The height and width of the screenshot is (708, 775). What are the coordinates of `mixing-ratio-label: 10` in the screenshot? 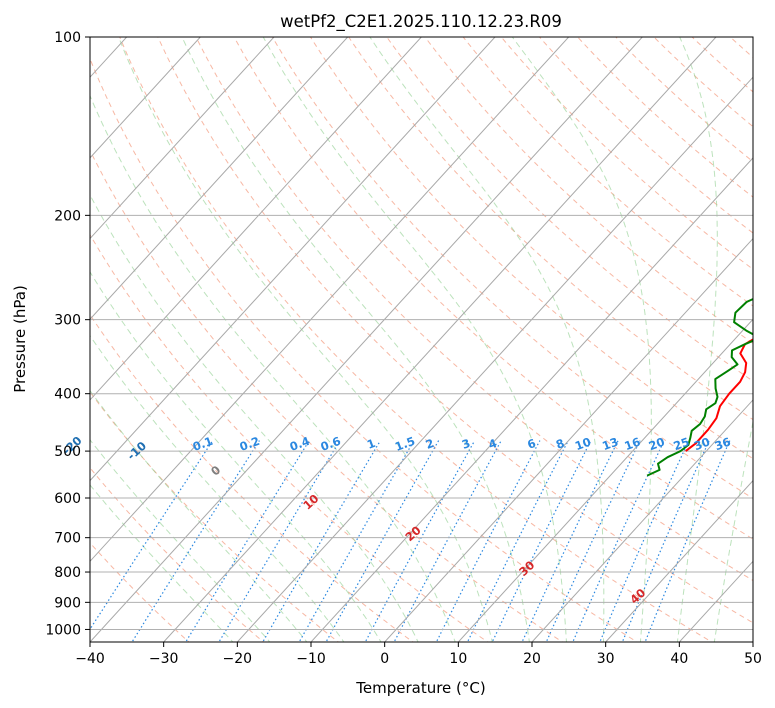 It's located at (583, 444).